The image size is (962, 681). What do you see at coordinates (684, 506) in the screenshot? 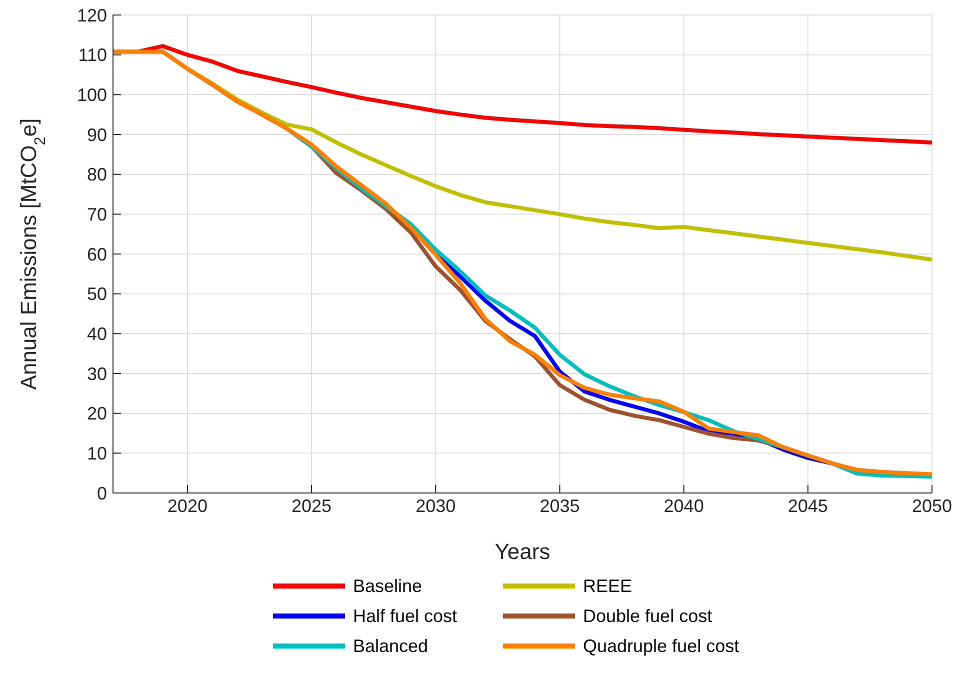
I see `x-tick-label: 2040` at bounding box center [684, 506].